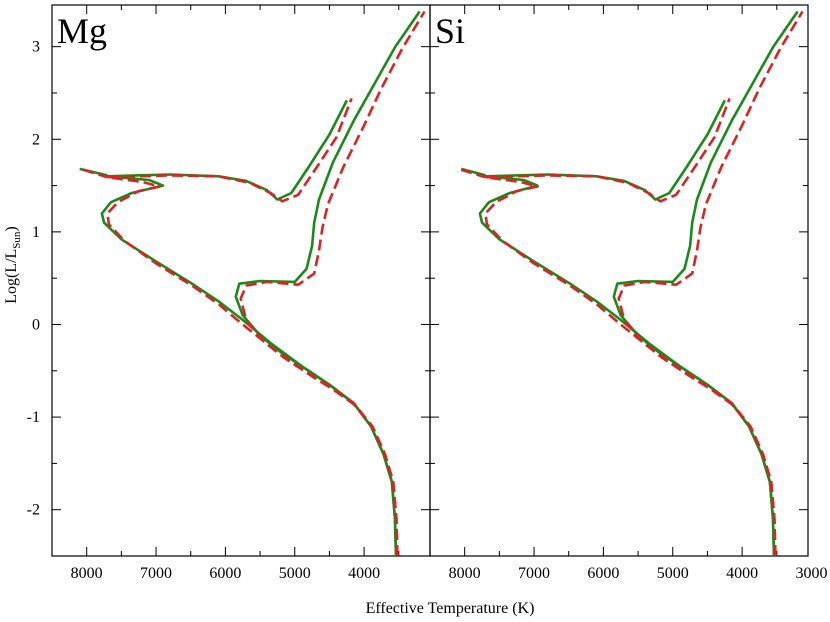  Describe the element at coordinates (36, 139) in the screenshot. I see `y-tick-label: 2` at that location.